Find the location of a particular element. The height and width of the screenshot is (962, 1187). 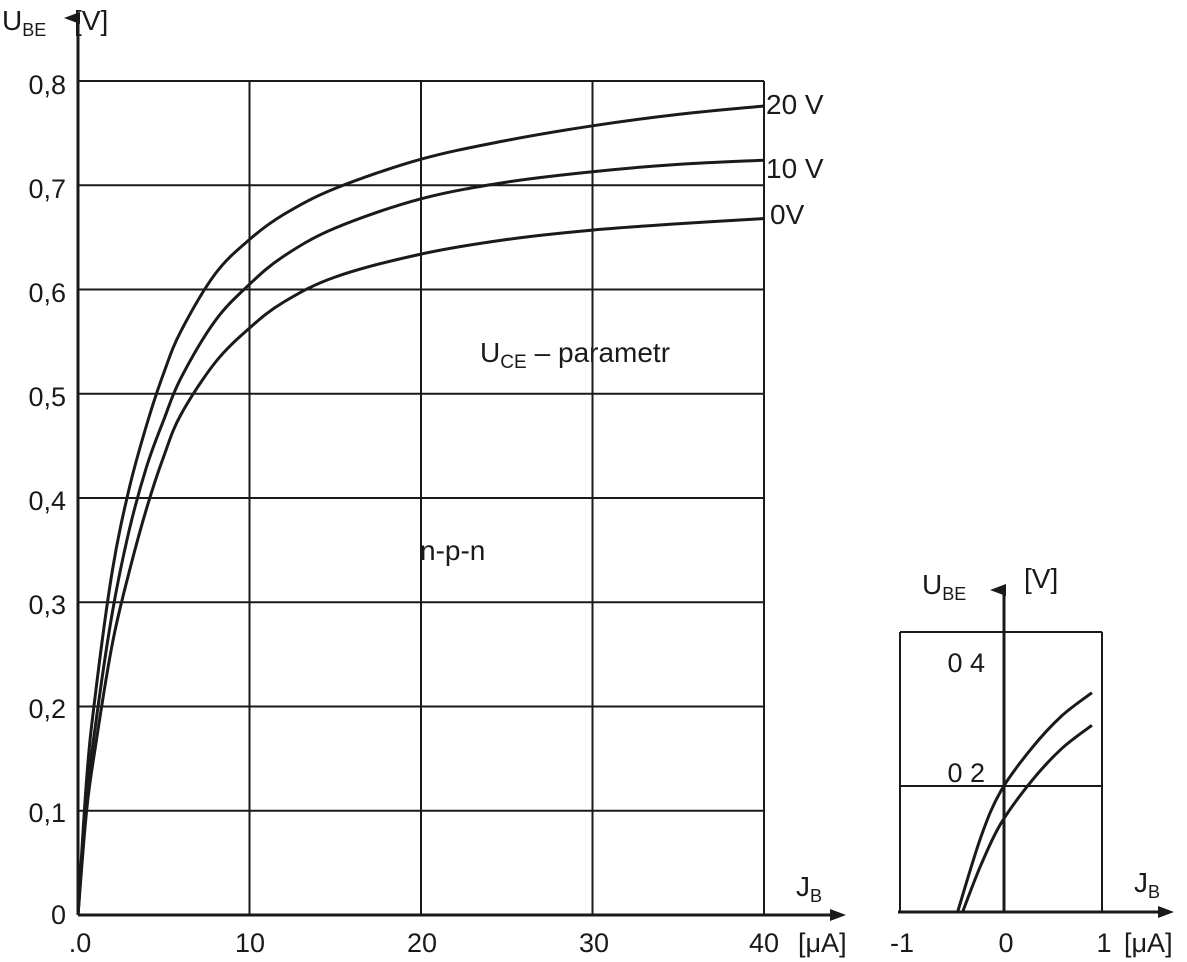

inset-grid is located at coordinates (1001, 771).